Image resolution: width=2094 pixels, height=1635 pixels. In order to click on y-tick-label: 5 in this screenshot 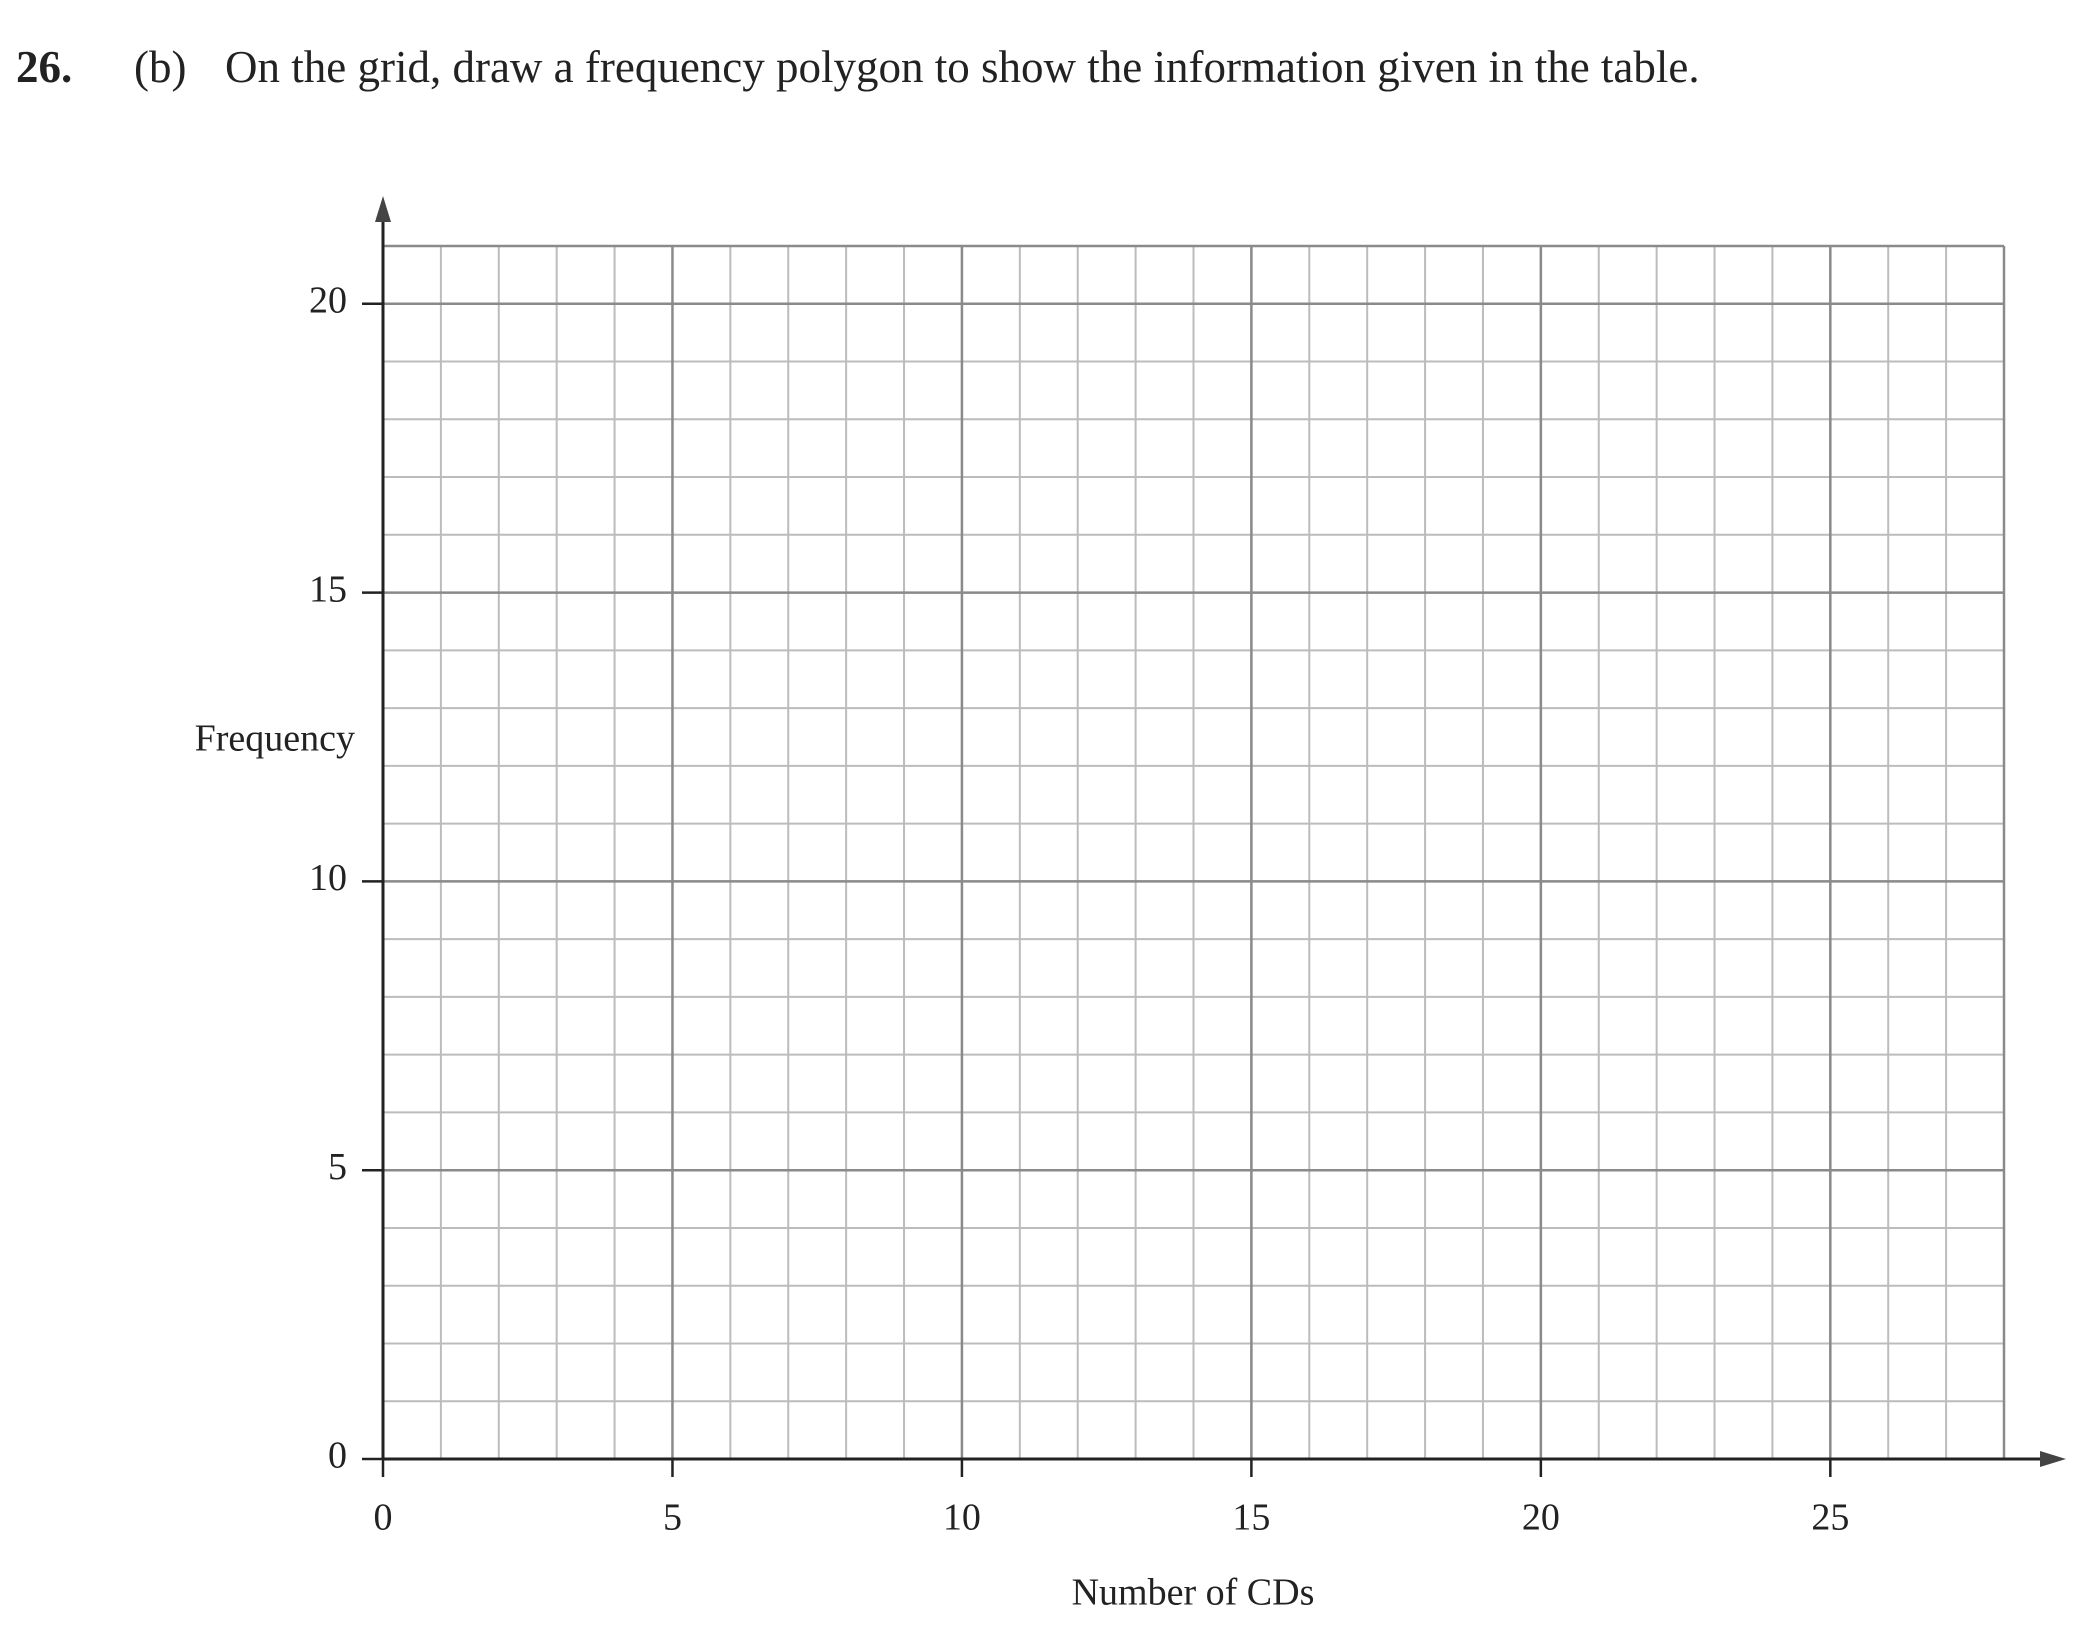, I will do `click(337, 1167)`.